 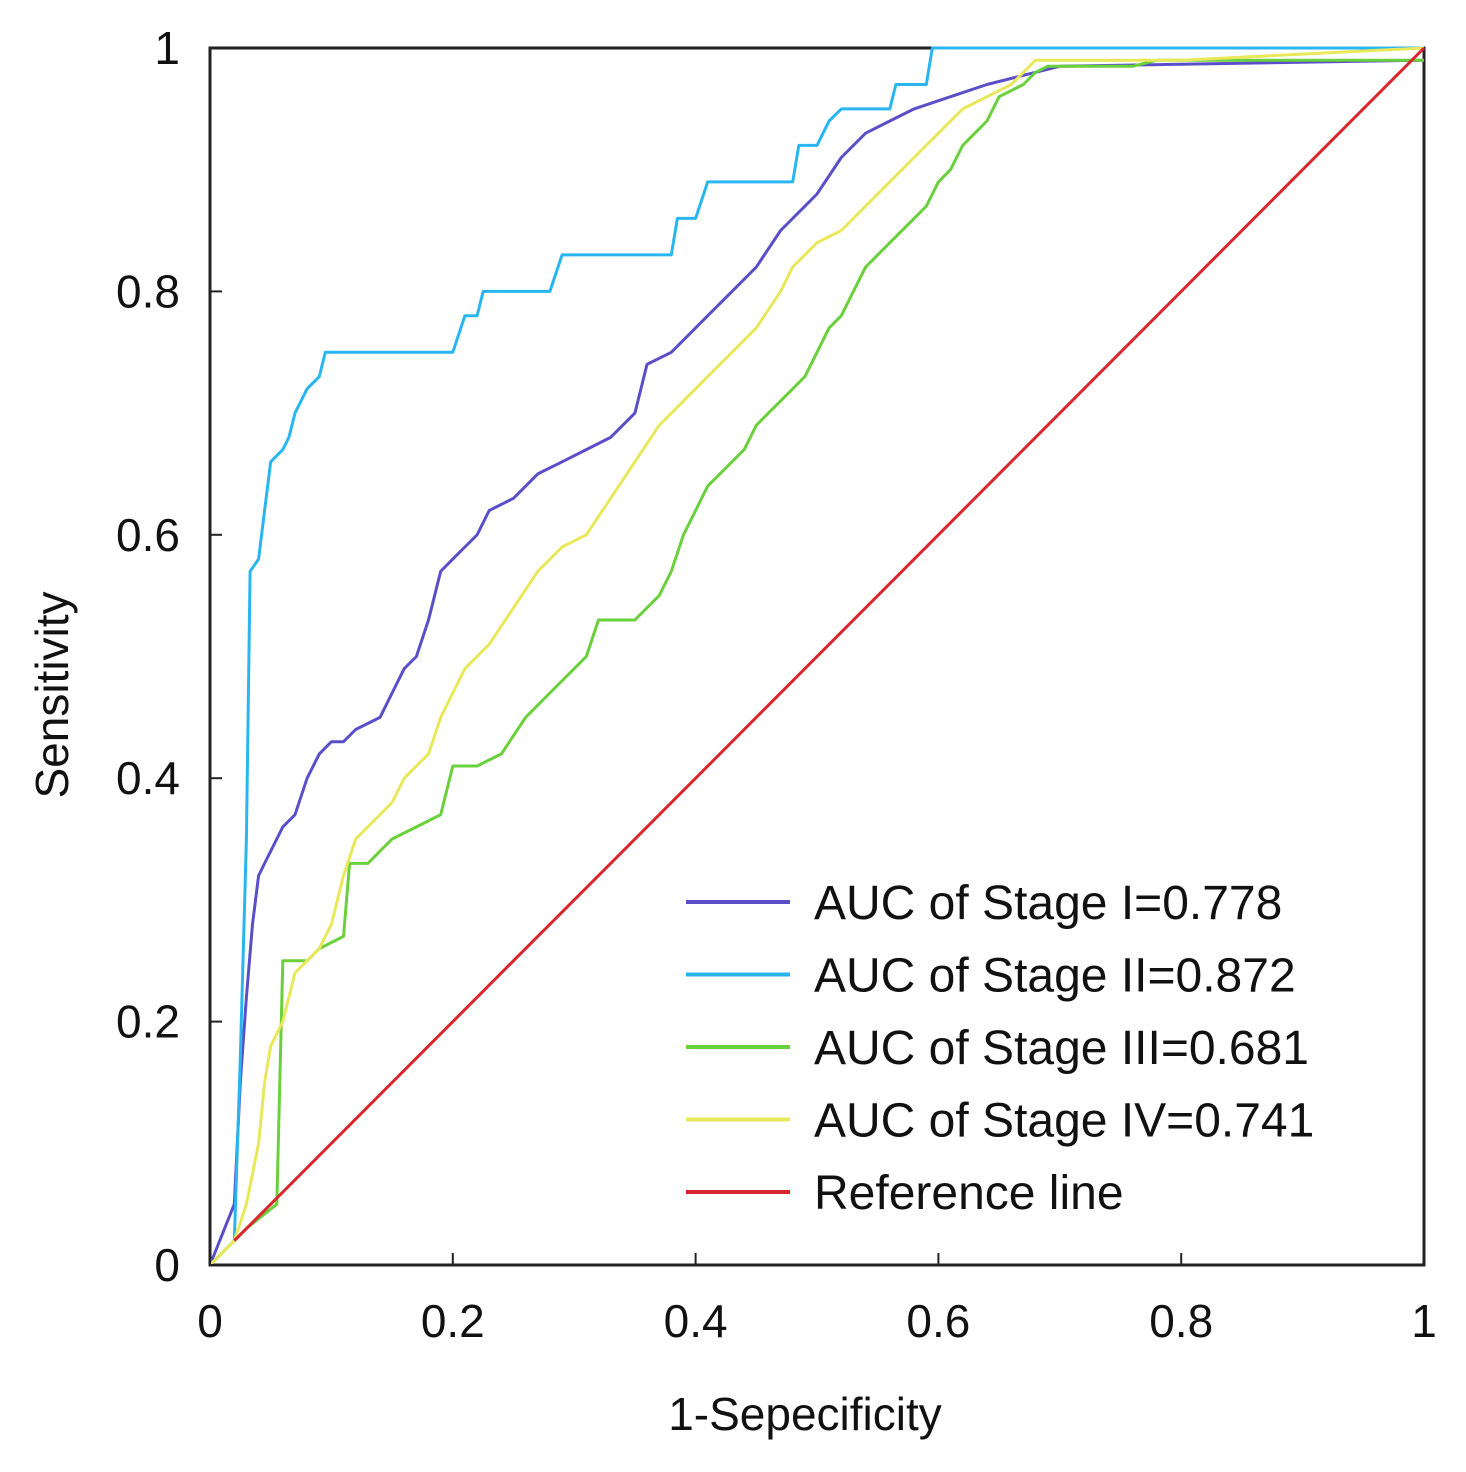 What do you see at coordinates (1048, 903) in the screenshot?
I see `legend-label: AUC of Stage I=0.778` at bounding box center [1048, 903].